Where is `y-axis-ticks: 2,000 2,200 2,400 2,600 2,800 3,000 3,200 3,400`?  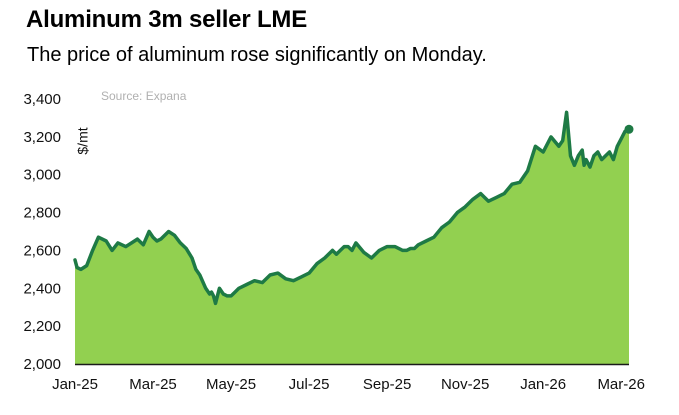 y-axis-ticks: 2,000 2,200 2,400 2,600 2,800 3,000 3,200 3,400 is located at coordinates (42, 232).